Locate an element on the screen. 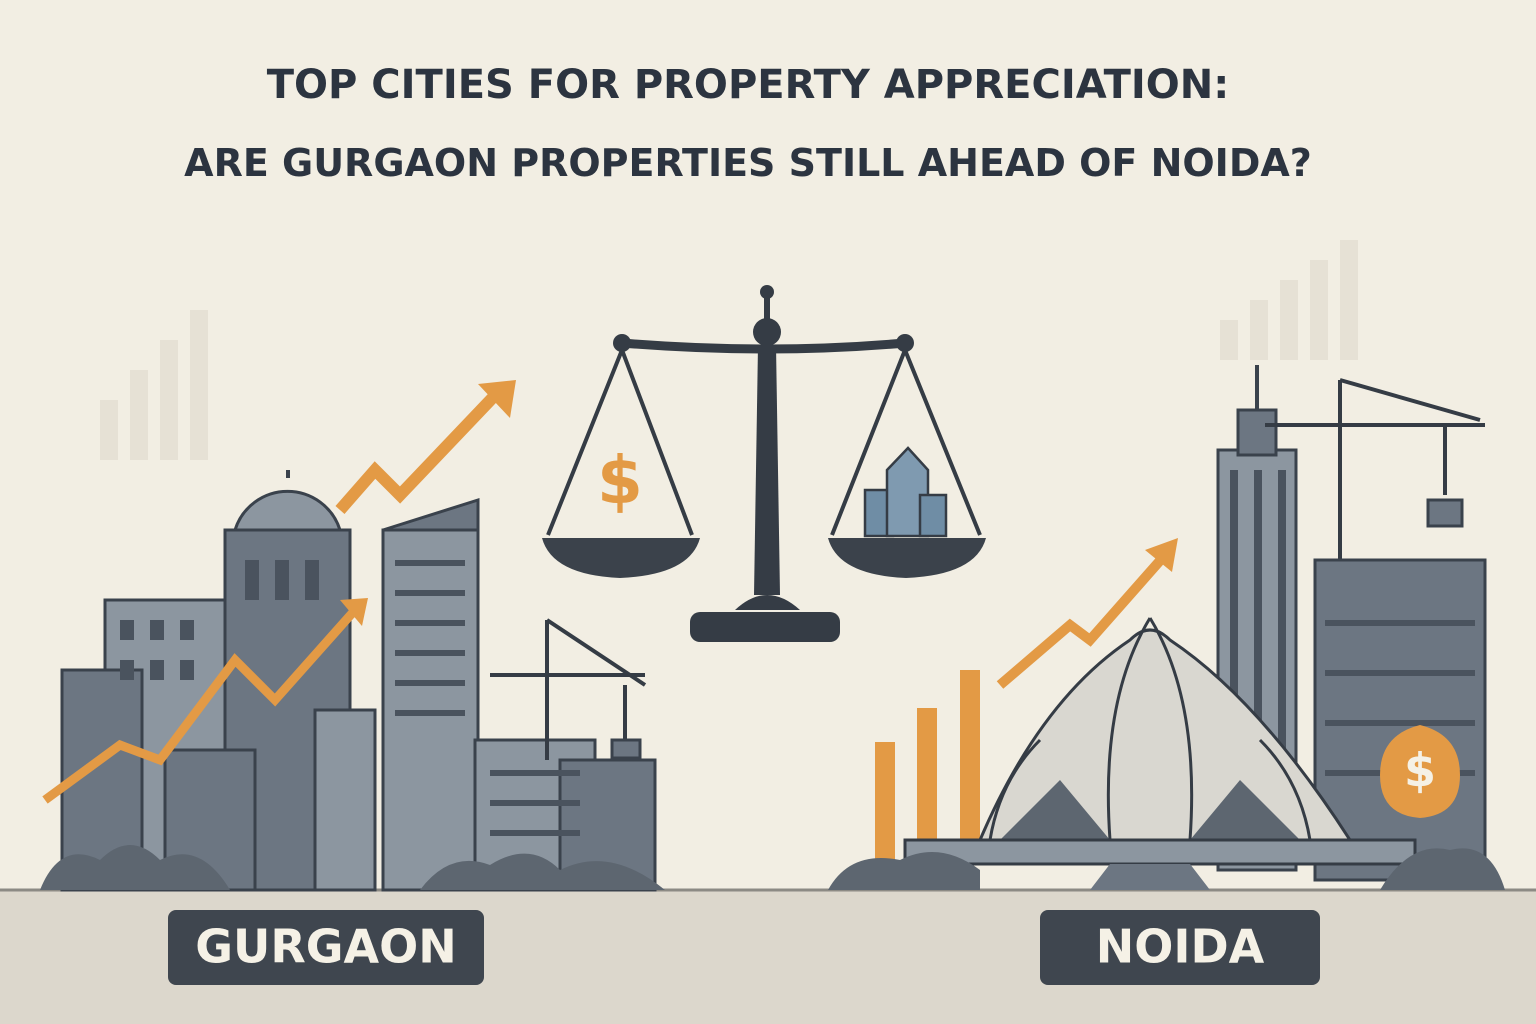 The image size is (1536, 1024). noida-label: NOIDA is located at coordinates (1180, 947).